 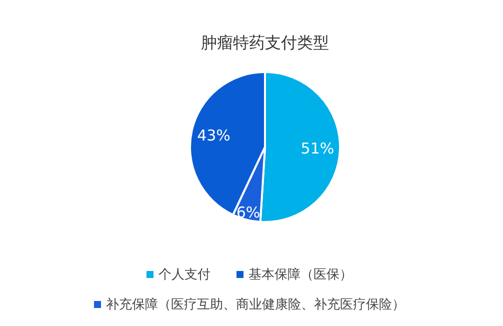 I want to click on data-label: 51%, so click(x=317, y=149).